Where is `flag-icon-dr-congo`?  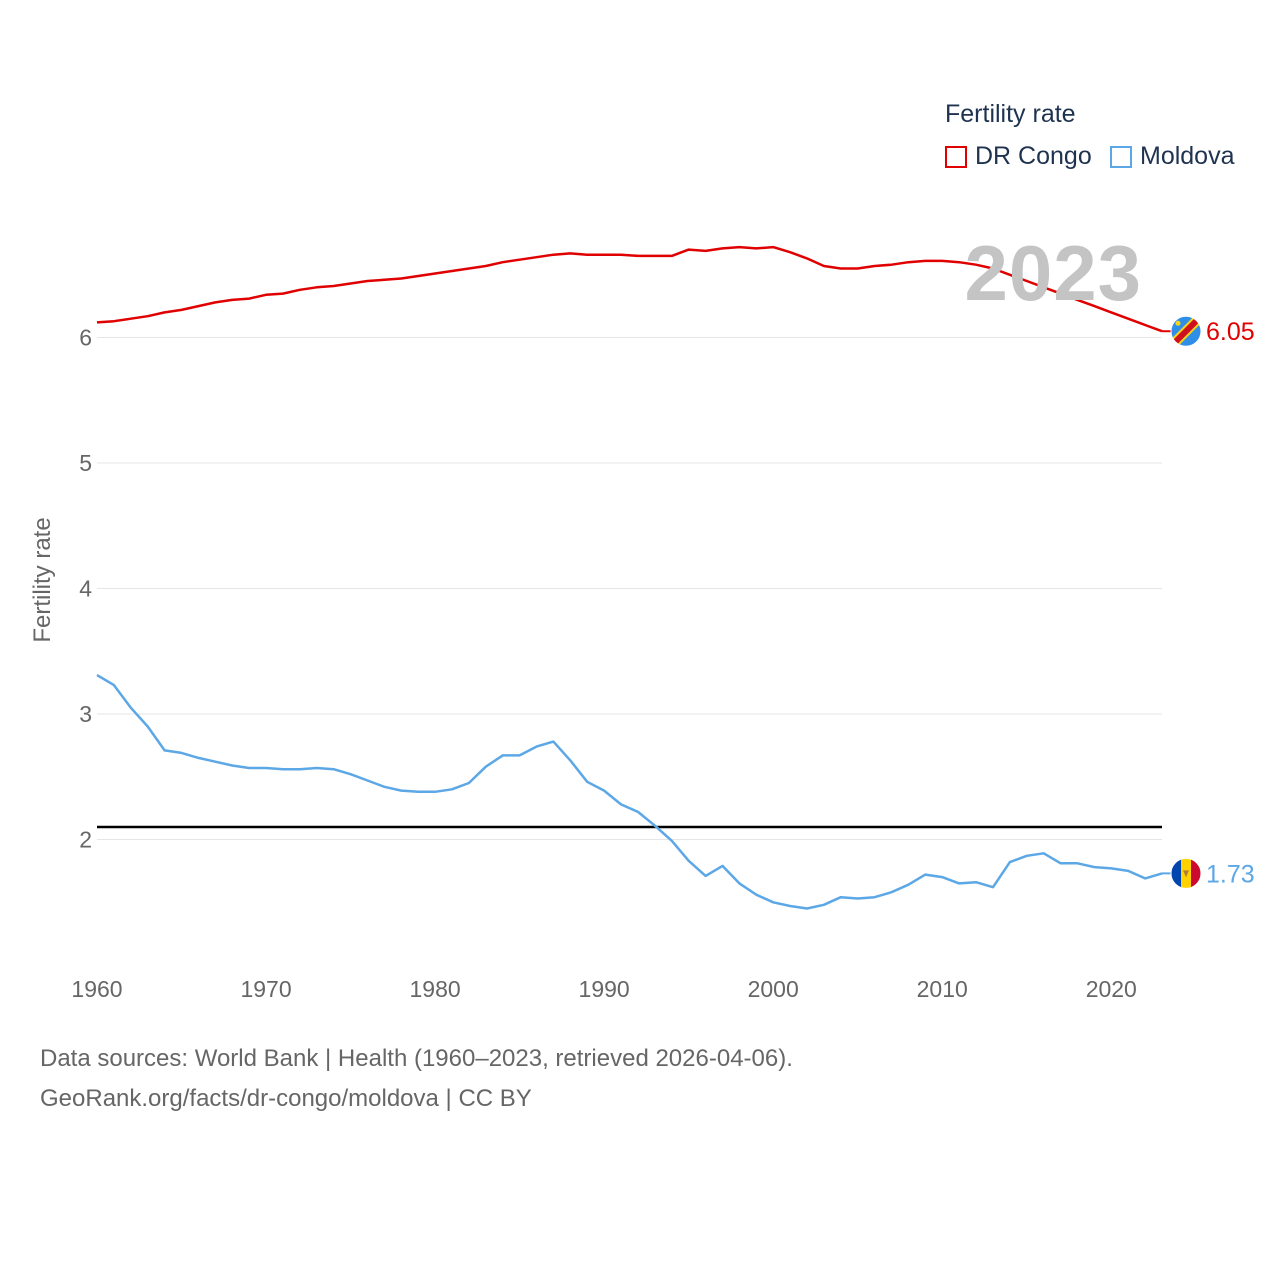
flag-icon-dr-congo is located at coordinates (1186, 331).